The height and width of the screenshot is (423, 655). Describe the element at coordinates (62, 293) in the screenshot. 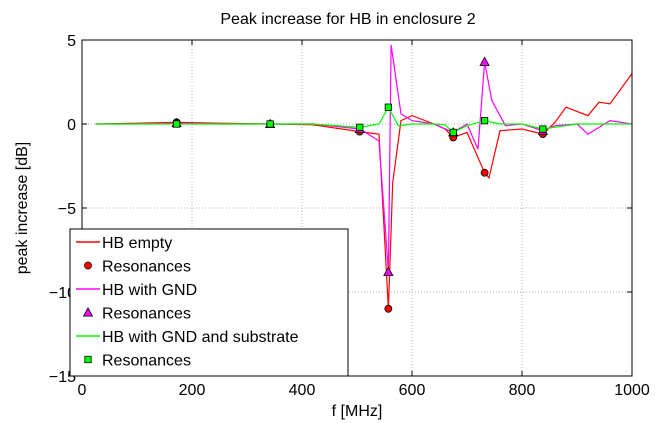

I see `y-tick-label: −10` at that location.